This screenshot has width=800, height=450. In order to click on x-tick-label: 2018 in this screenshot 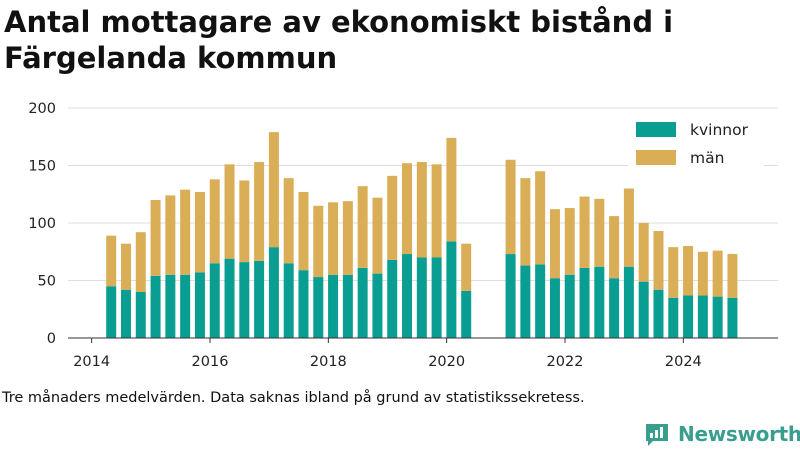, I will do `click(328, 362)`.